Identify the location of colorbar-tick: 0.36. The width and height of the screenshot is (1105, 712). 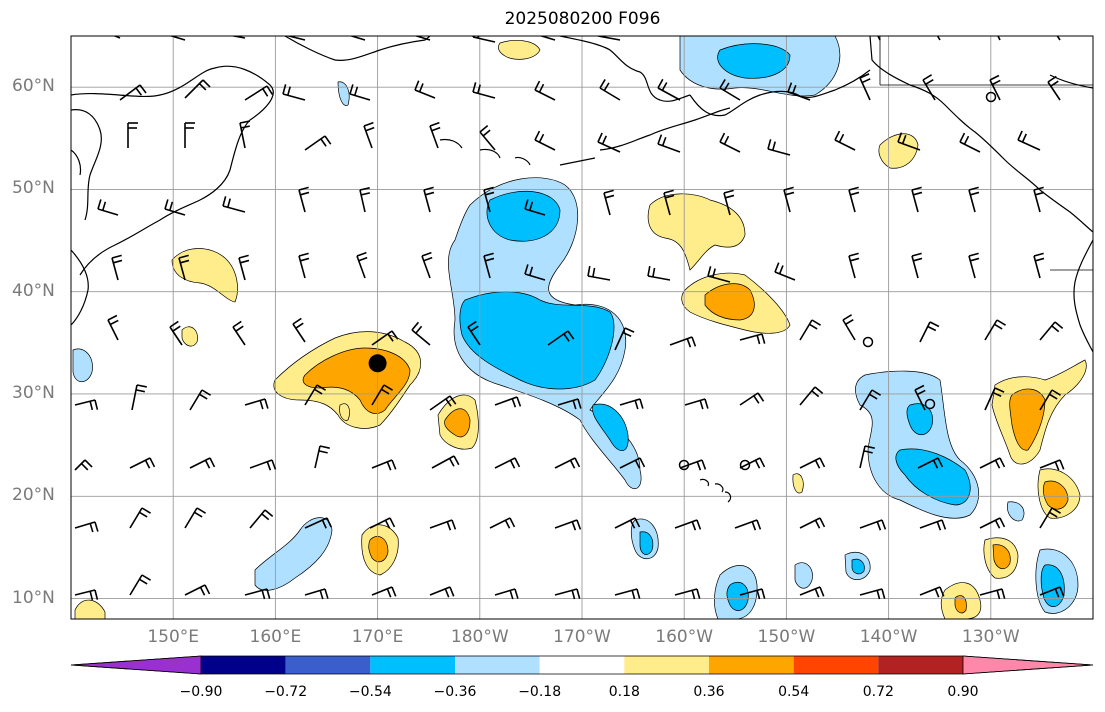
(709, 692).